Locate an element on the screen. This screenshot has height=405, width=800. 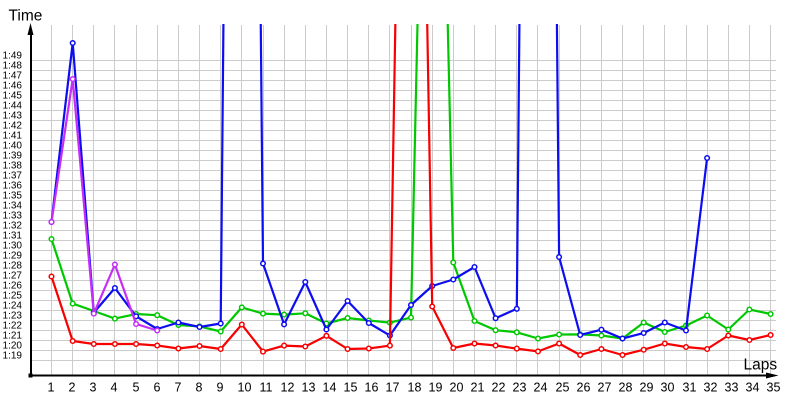
svg-text: 1:19 is located at coordinates (13, 356).